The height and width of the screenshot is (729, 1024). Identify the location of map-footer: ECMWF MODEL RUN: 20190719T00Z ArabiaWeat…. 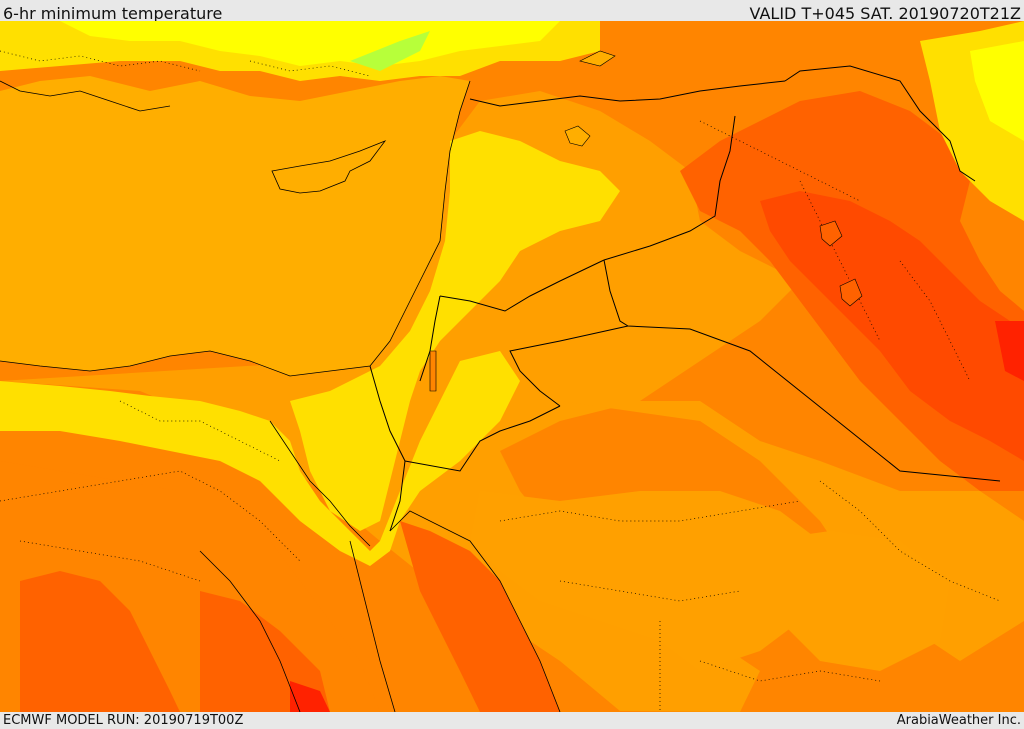
(512, 720).